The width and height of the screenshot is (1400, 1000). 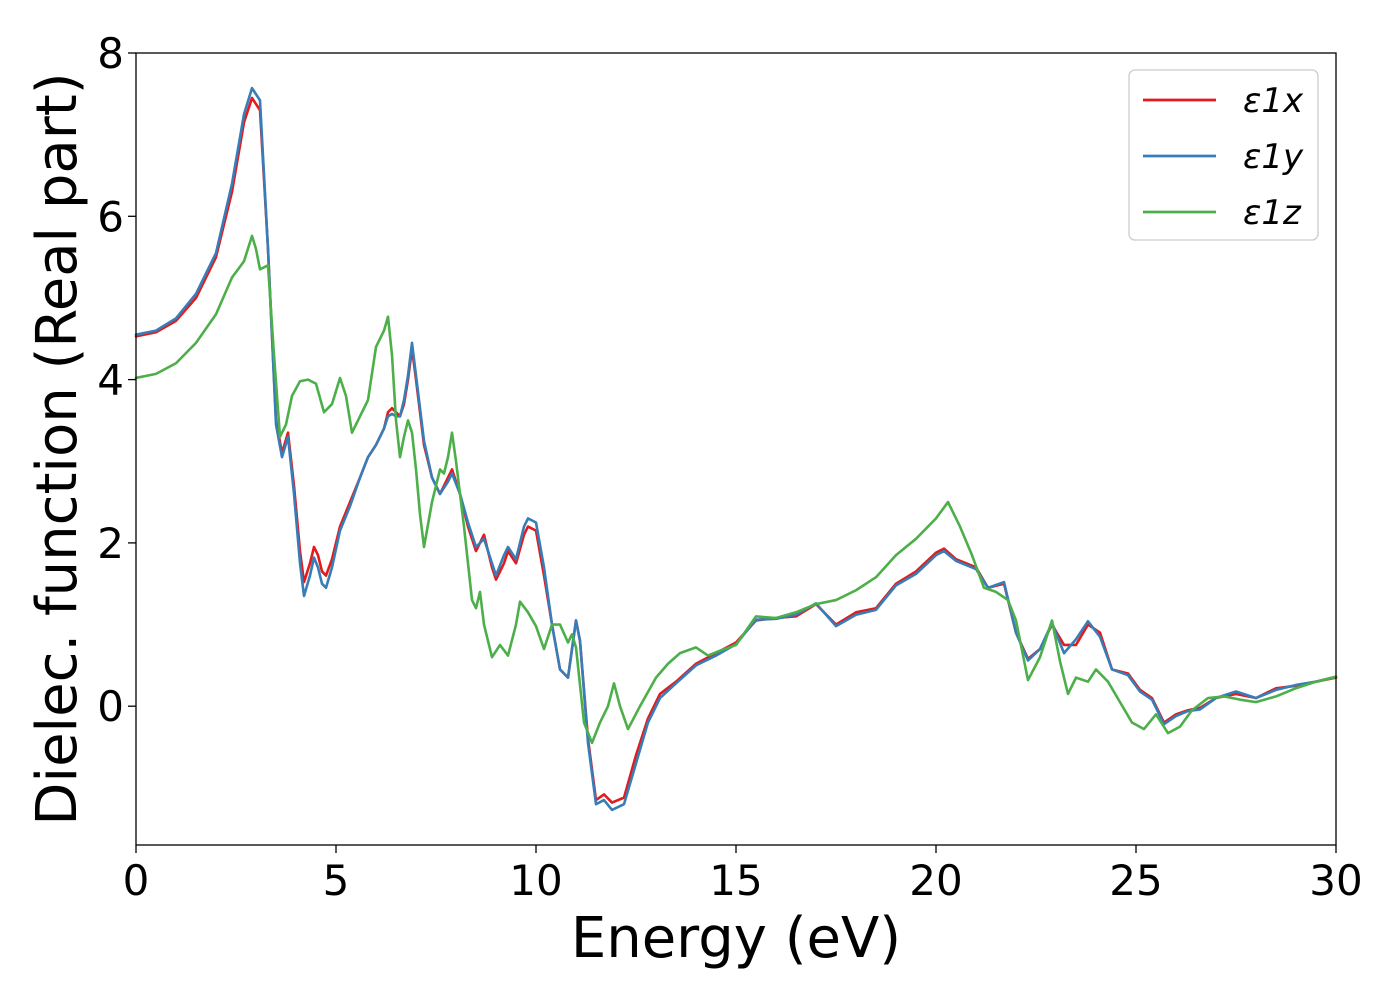 I want to click on y-tick-label: 6, so click(x=110, y=216).